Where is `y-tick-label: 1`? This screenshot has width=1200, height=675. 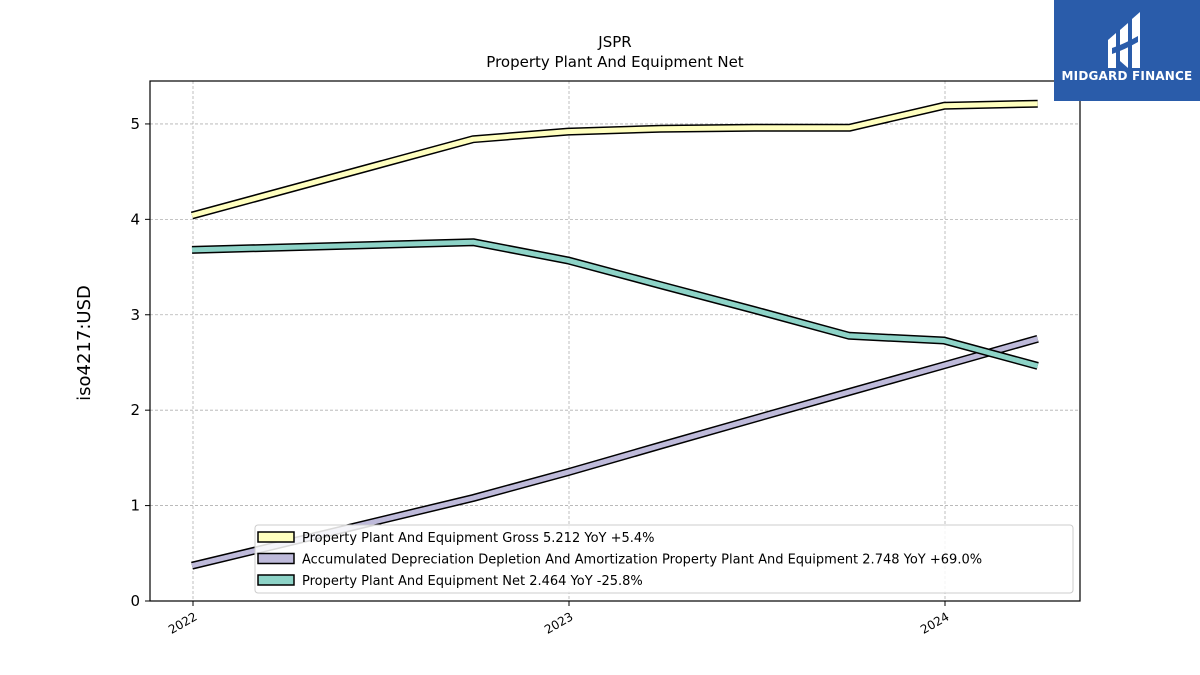 y-tick-label: 1 is located at coordinates (135, 506).